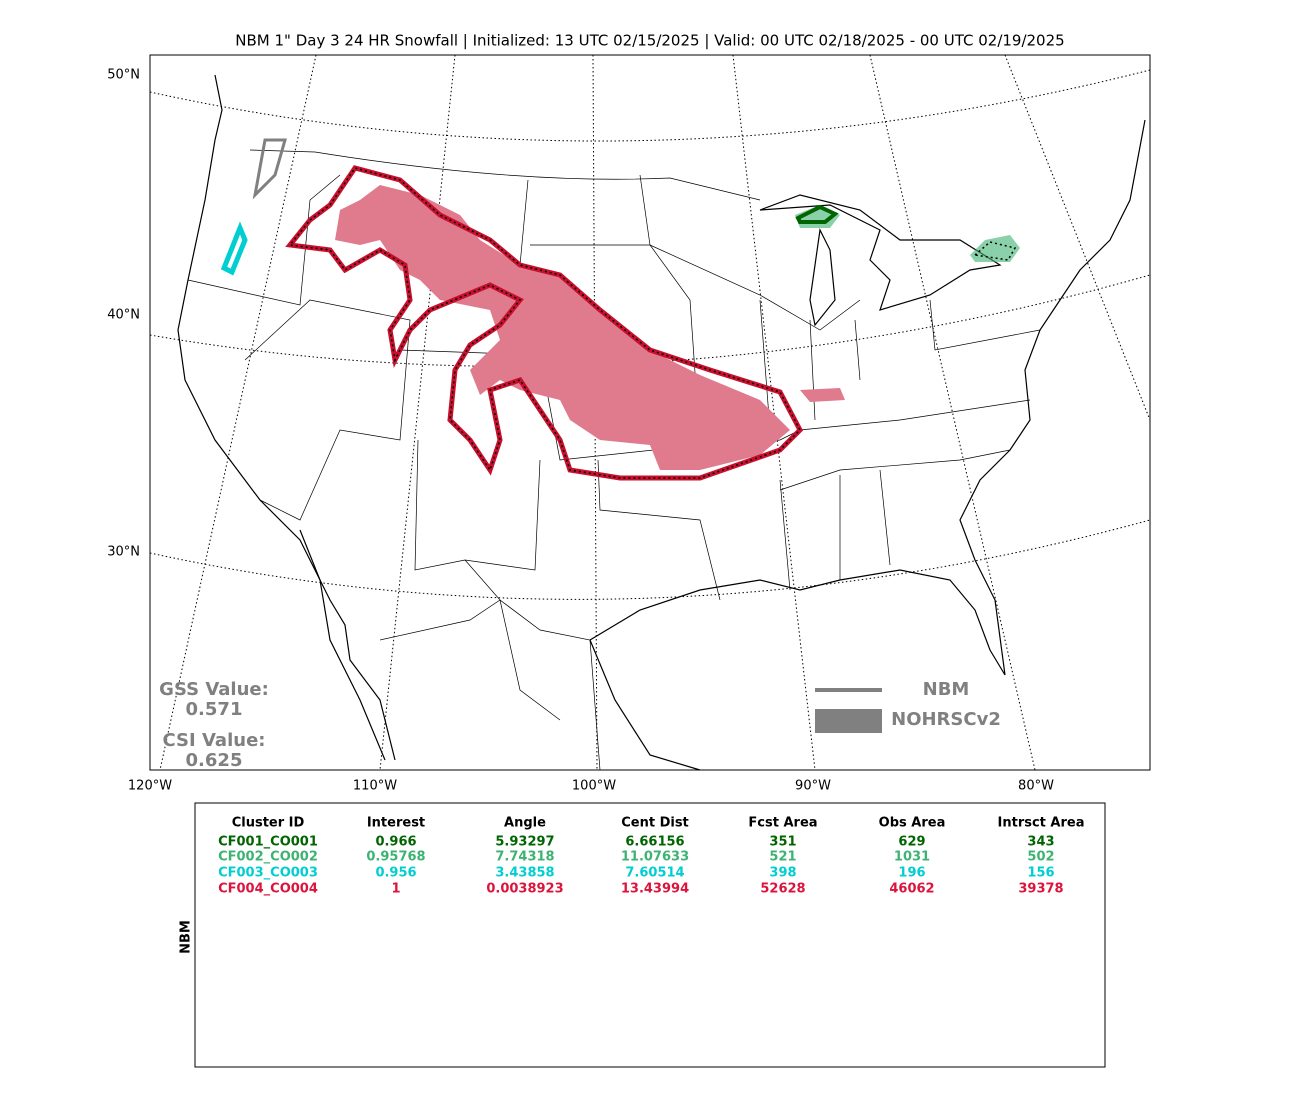  I want to click on legend-label: NOHRSCv2, so click(946, 719).